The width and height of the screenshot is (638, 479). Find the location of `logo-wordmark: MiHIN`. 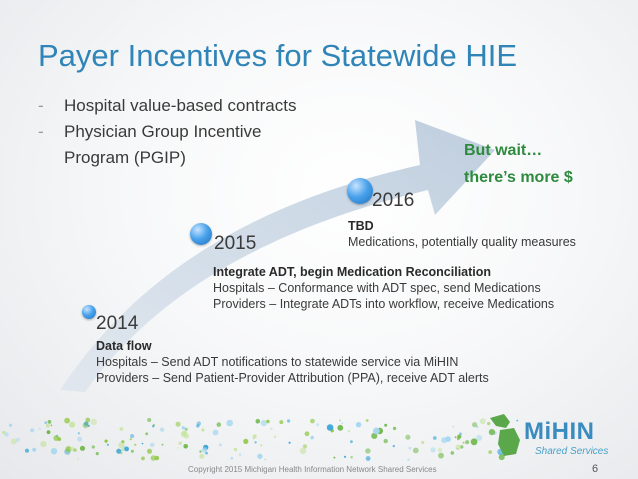

logo-wordmark: MiHIN is located at coordinates (559, 431).